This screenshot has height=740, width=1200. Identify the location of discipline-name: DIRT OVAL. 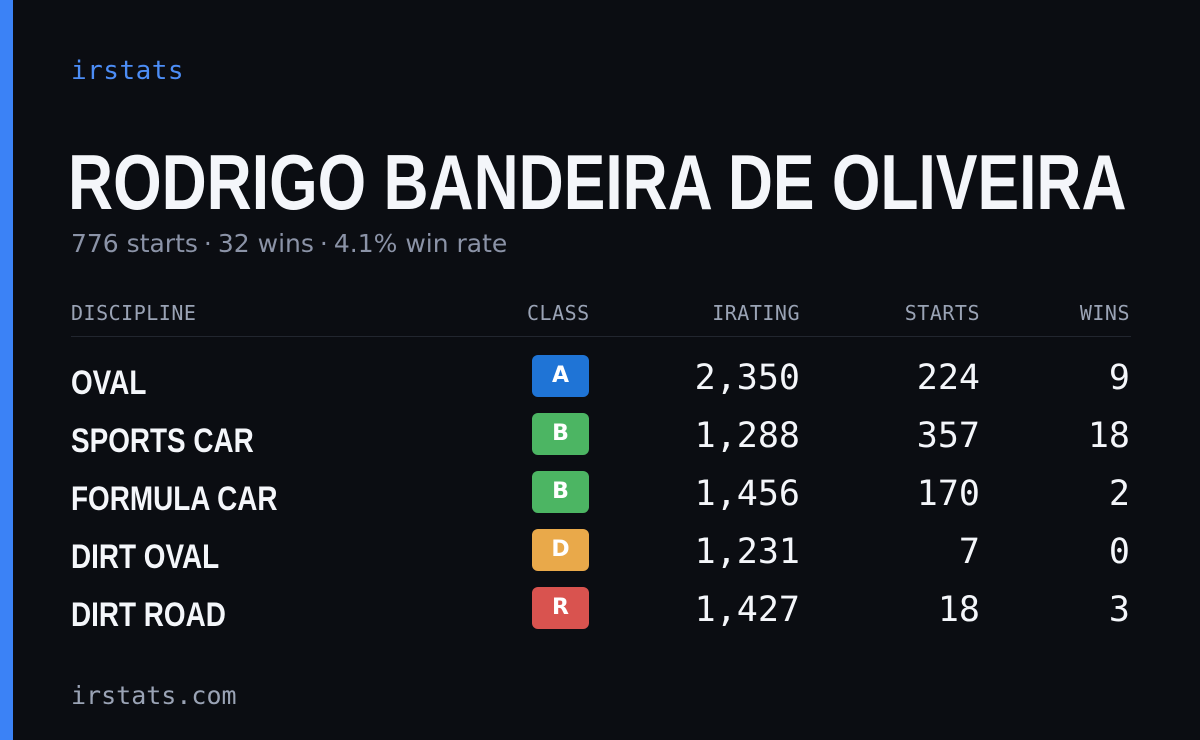
(145, 557).